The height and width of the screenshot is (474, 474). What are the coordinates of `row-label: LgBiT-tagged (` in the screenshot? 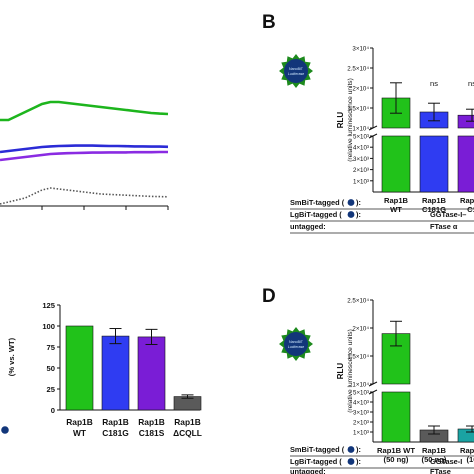 It's located at (316, 214).